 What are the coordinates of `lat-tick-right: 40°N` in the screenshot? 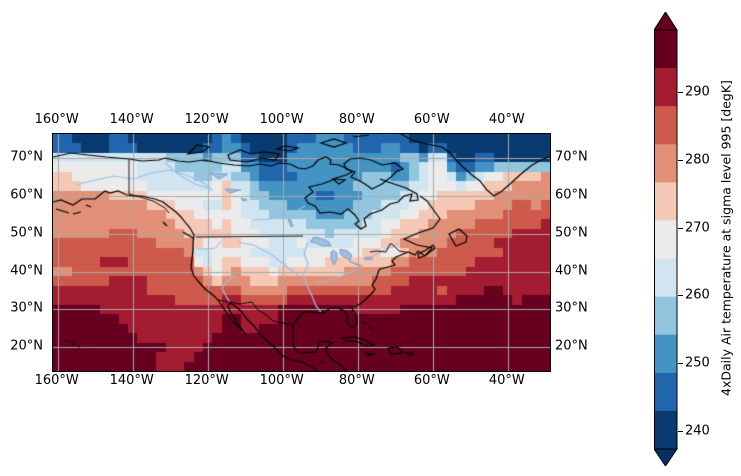 It's located at (571, 270).